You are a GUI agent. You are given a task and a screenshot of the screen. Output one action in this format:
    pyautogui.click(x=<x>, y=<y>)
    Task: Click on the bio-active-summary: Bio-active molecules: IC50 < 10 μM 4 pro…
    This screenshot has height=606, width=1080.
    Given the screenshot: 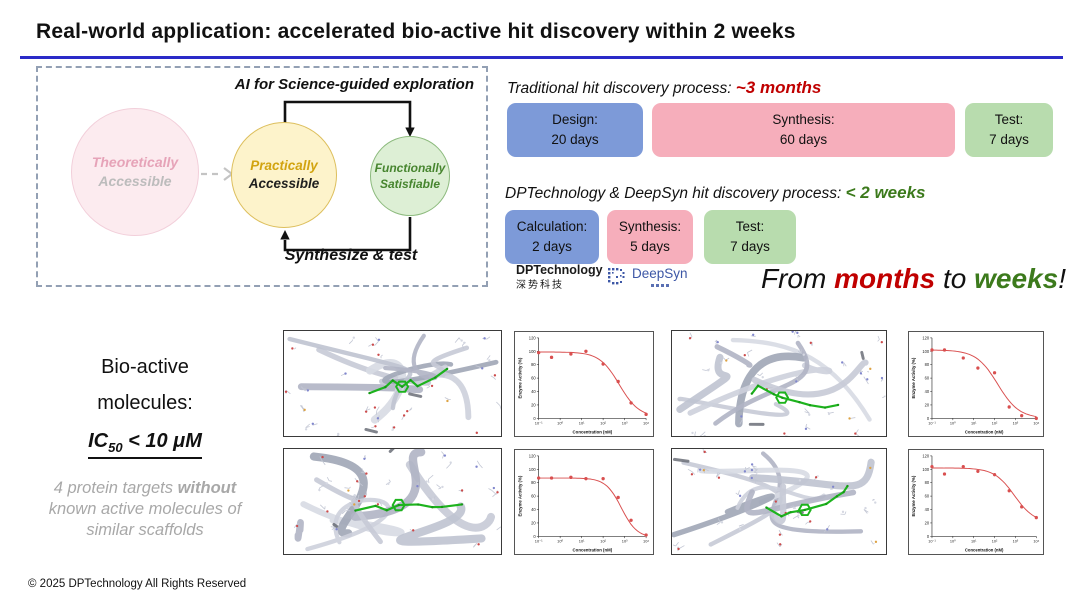 What is the action you would take?
    pyautogui.click(x=145, y=448)
    